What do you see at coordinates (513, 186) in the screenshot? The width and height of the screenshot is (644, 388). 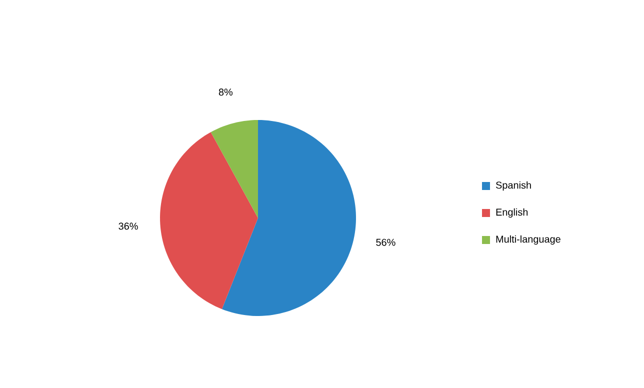 I see `legend-label: Spanish` at bounding box center [513, 186].